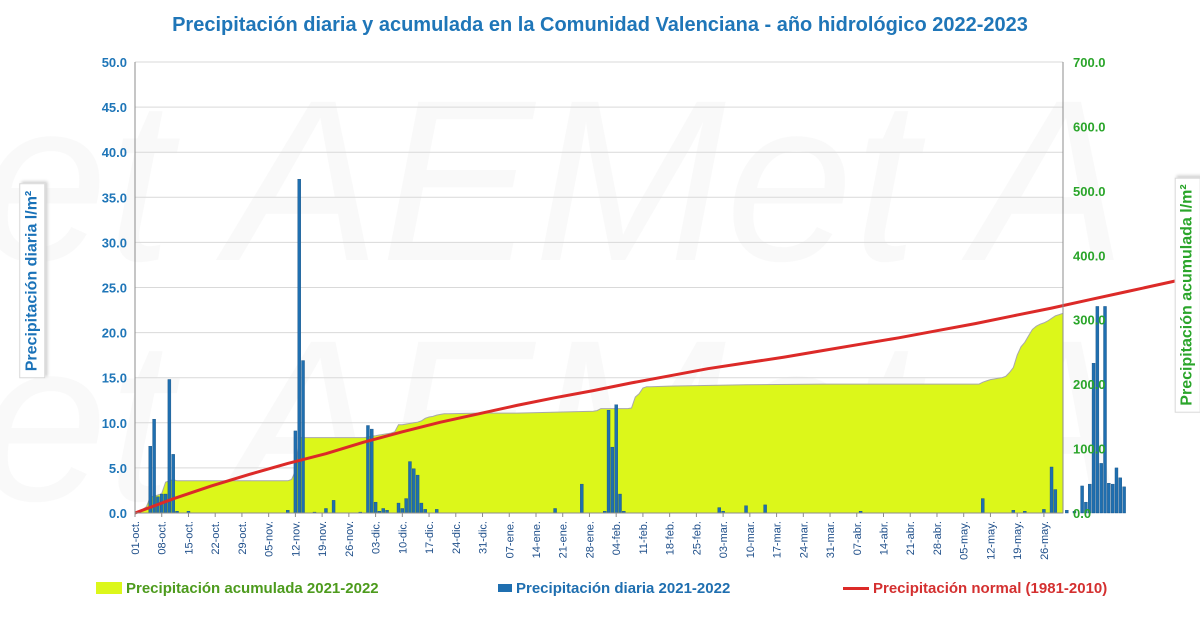 This screenshot has width=1200, height=628. What do you see at coordinates (564, 539) in the screenshot?
I see `x-tick-label: 21-ene.` at bounding box center [564, 539].